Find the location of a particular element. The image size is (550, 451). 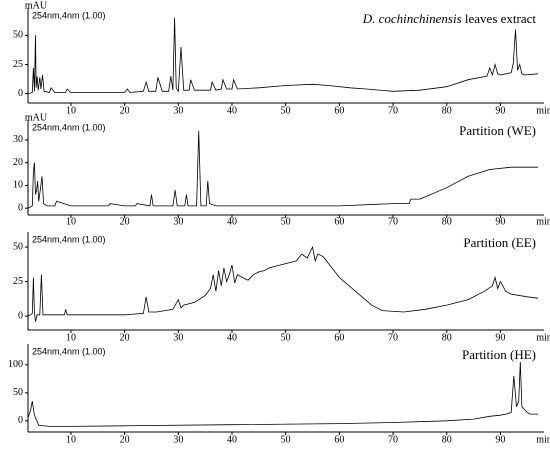

panel-title-text: Partition (EE) is located at coordinates (499, 242).